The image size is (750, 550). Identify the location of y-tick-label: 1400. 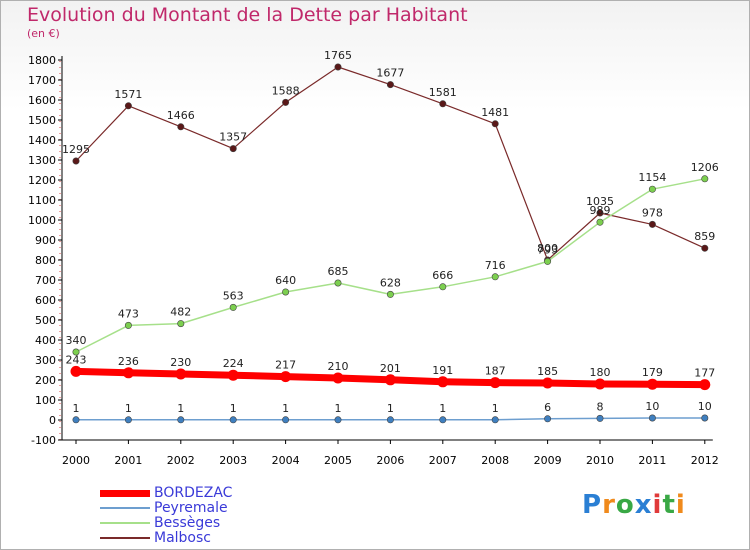
(42, 140).